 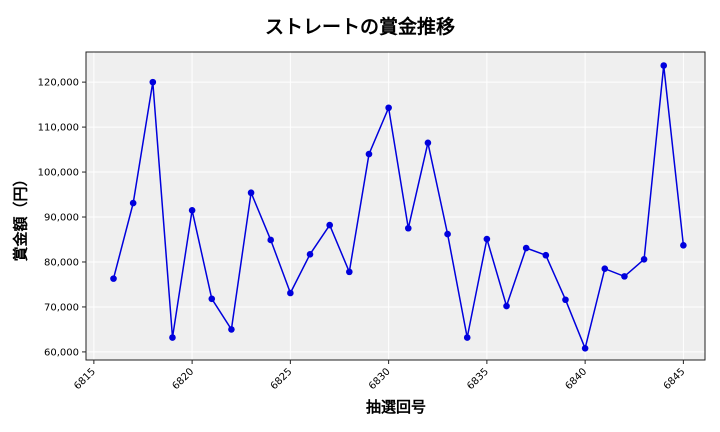 What do you see at coordinates (58, 173) in the screenshot?
I see `y-tick-label: 100,000` at bounding box center [58, 173].